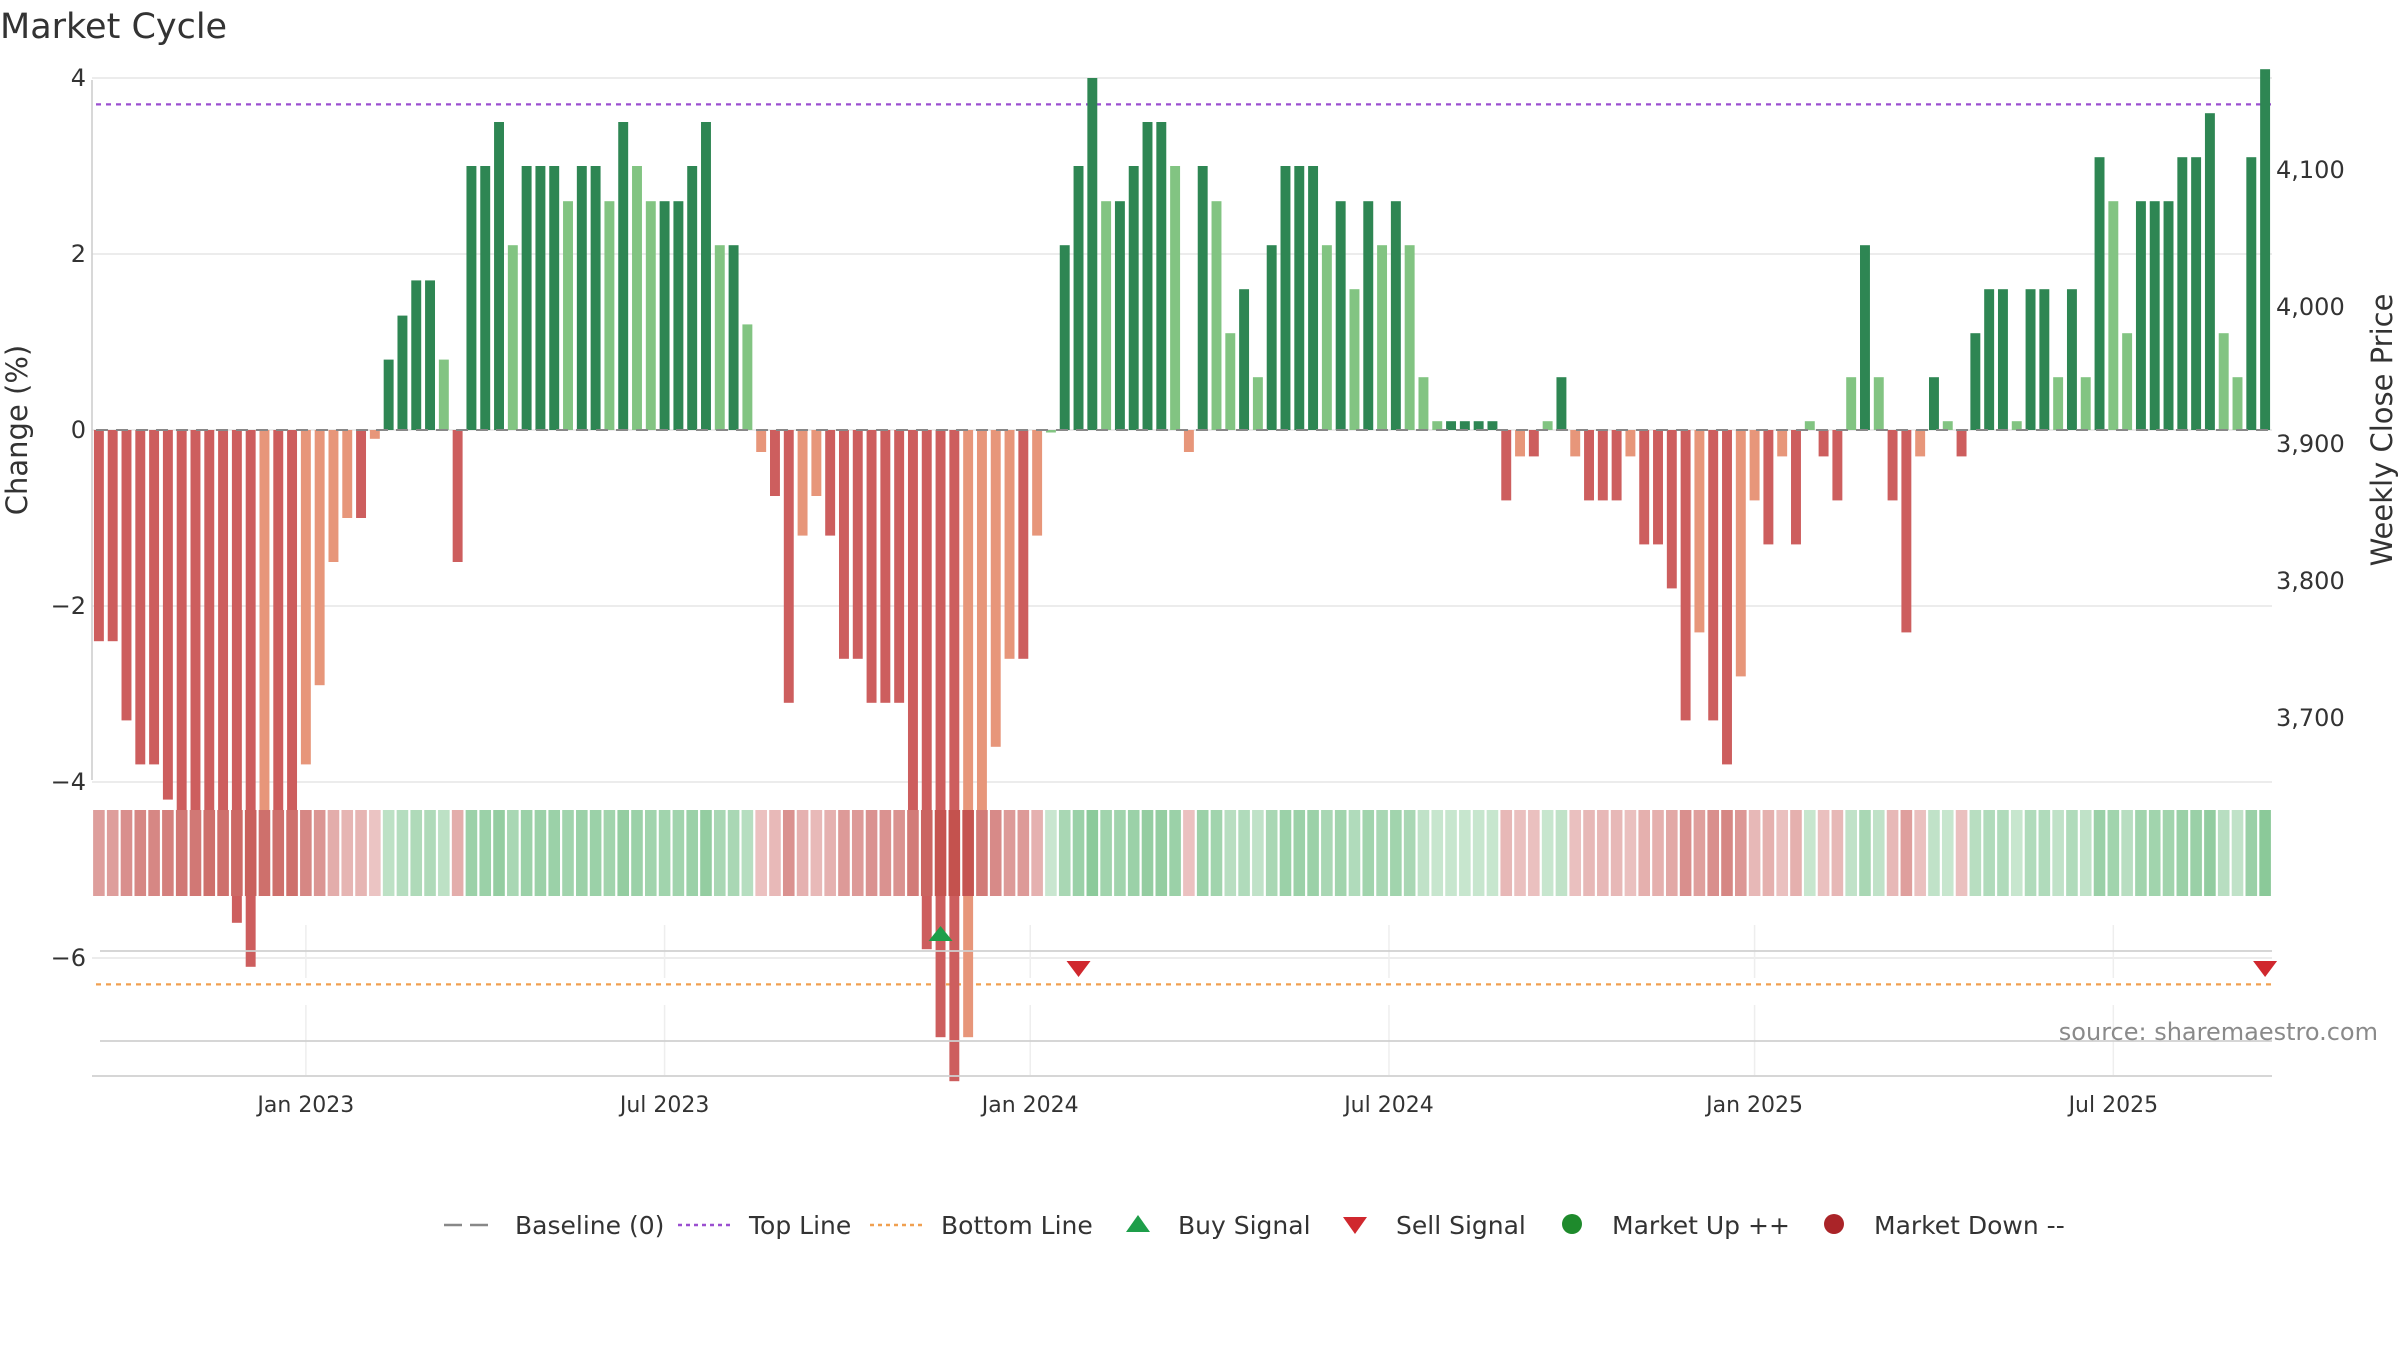  I want to click on source-label: source: sharemaestro.com, so click(2218, 1032).